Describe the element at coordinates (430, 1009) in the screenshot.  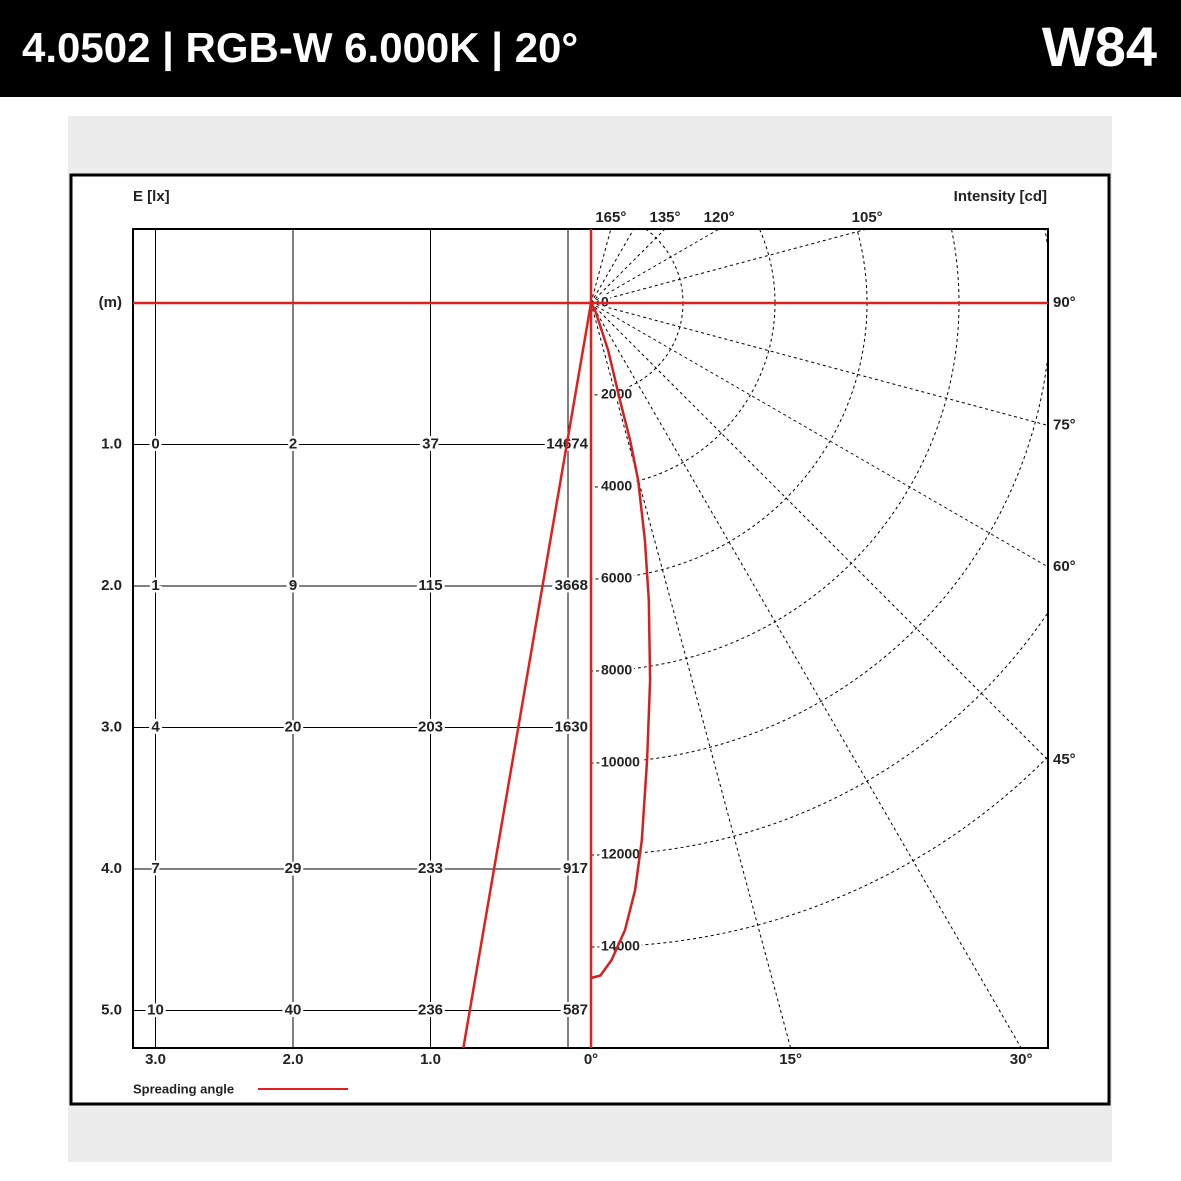
I see `illuminance-value: 236` at that location.